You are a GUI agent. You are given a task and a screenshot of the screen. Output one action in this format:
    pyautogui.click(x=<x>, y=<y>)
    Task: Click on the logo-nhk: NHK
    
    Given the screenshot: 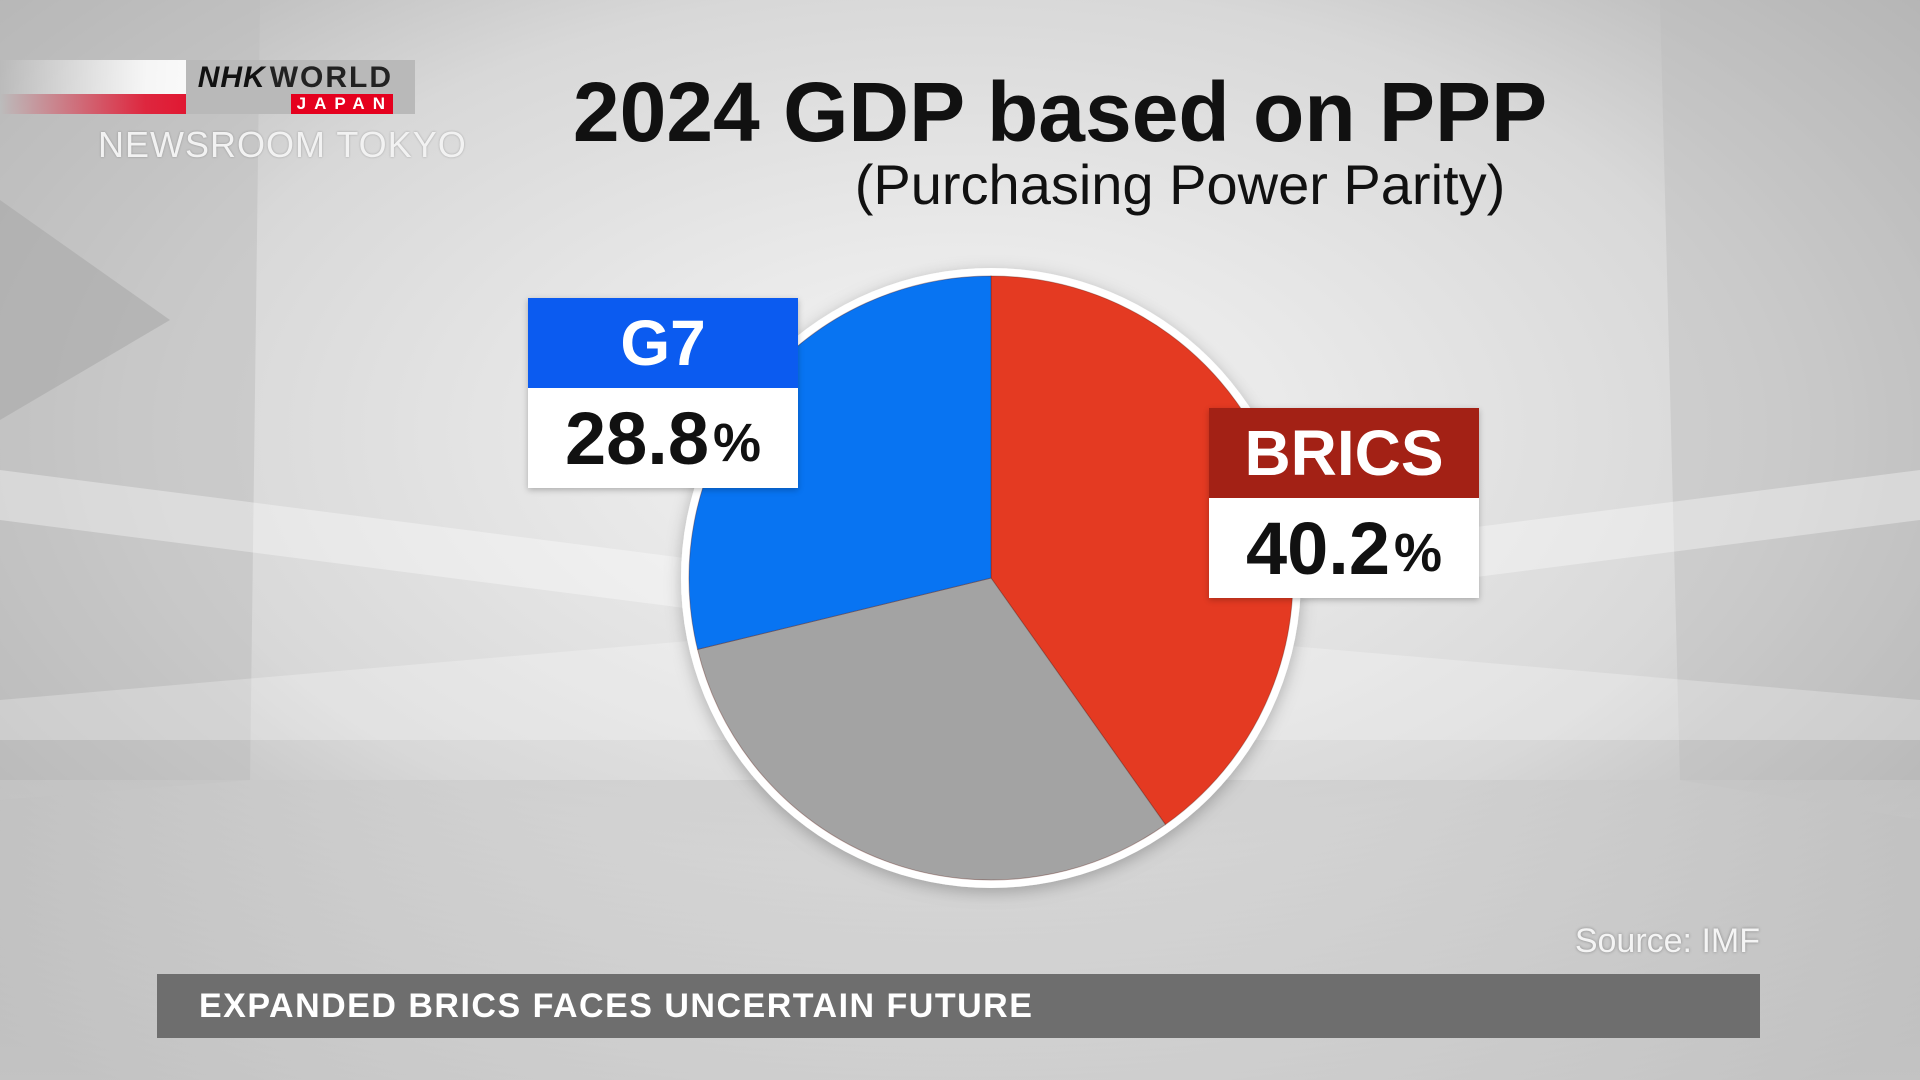 What is the action you would take?
    pyautogui.click(x=231, y=77)
    